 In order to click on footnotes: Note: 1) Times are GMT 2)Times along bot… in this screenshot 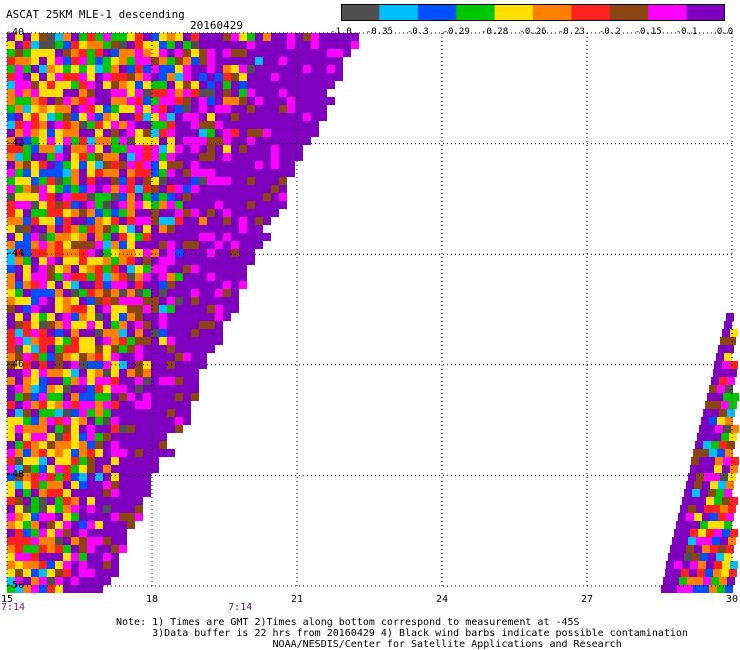, I will do `click(402, 633)`.